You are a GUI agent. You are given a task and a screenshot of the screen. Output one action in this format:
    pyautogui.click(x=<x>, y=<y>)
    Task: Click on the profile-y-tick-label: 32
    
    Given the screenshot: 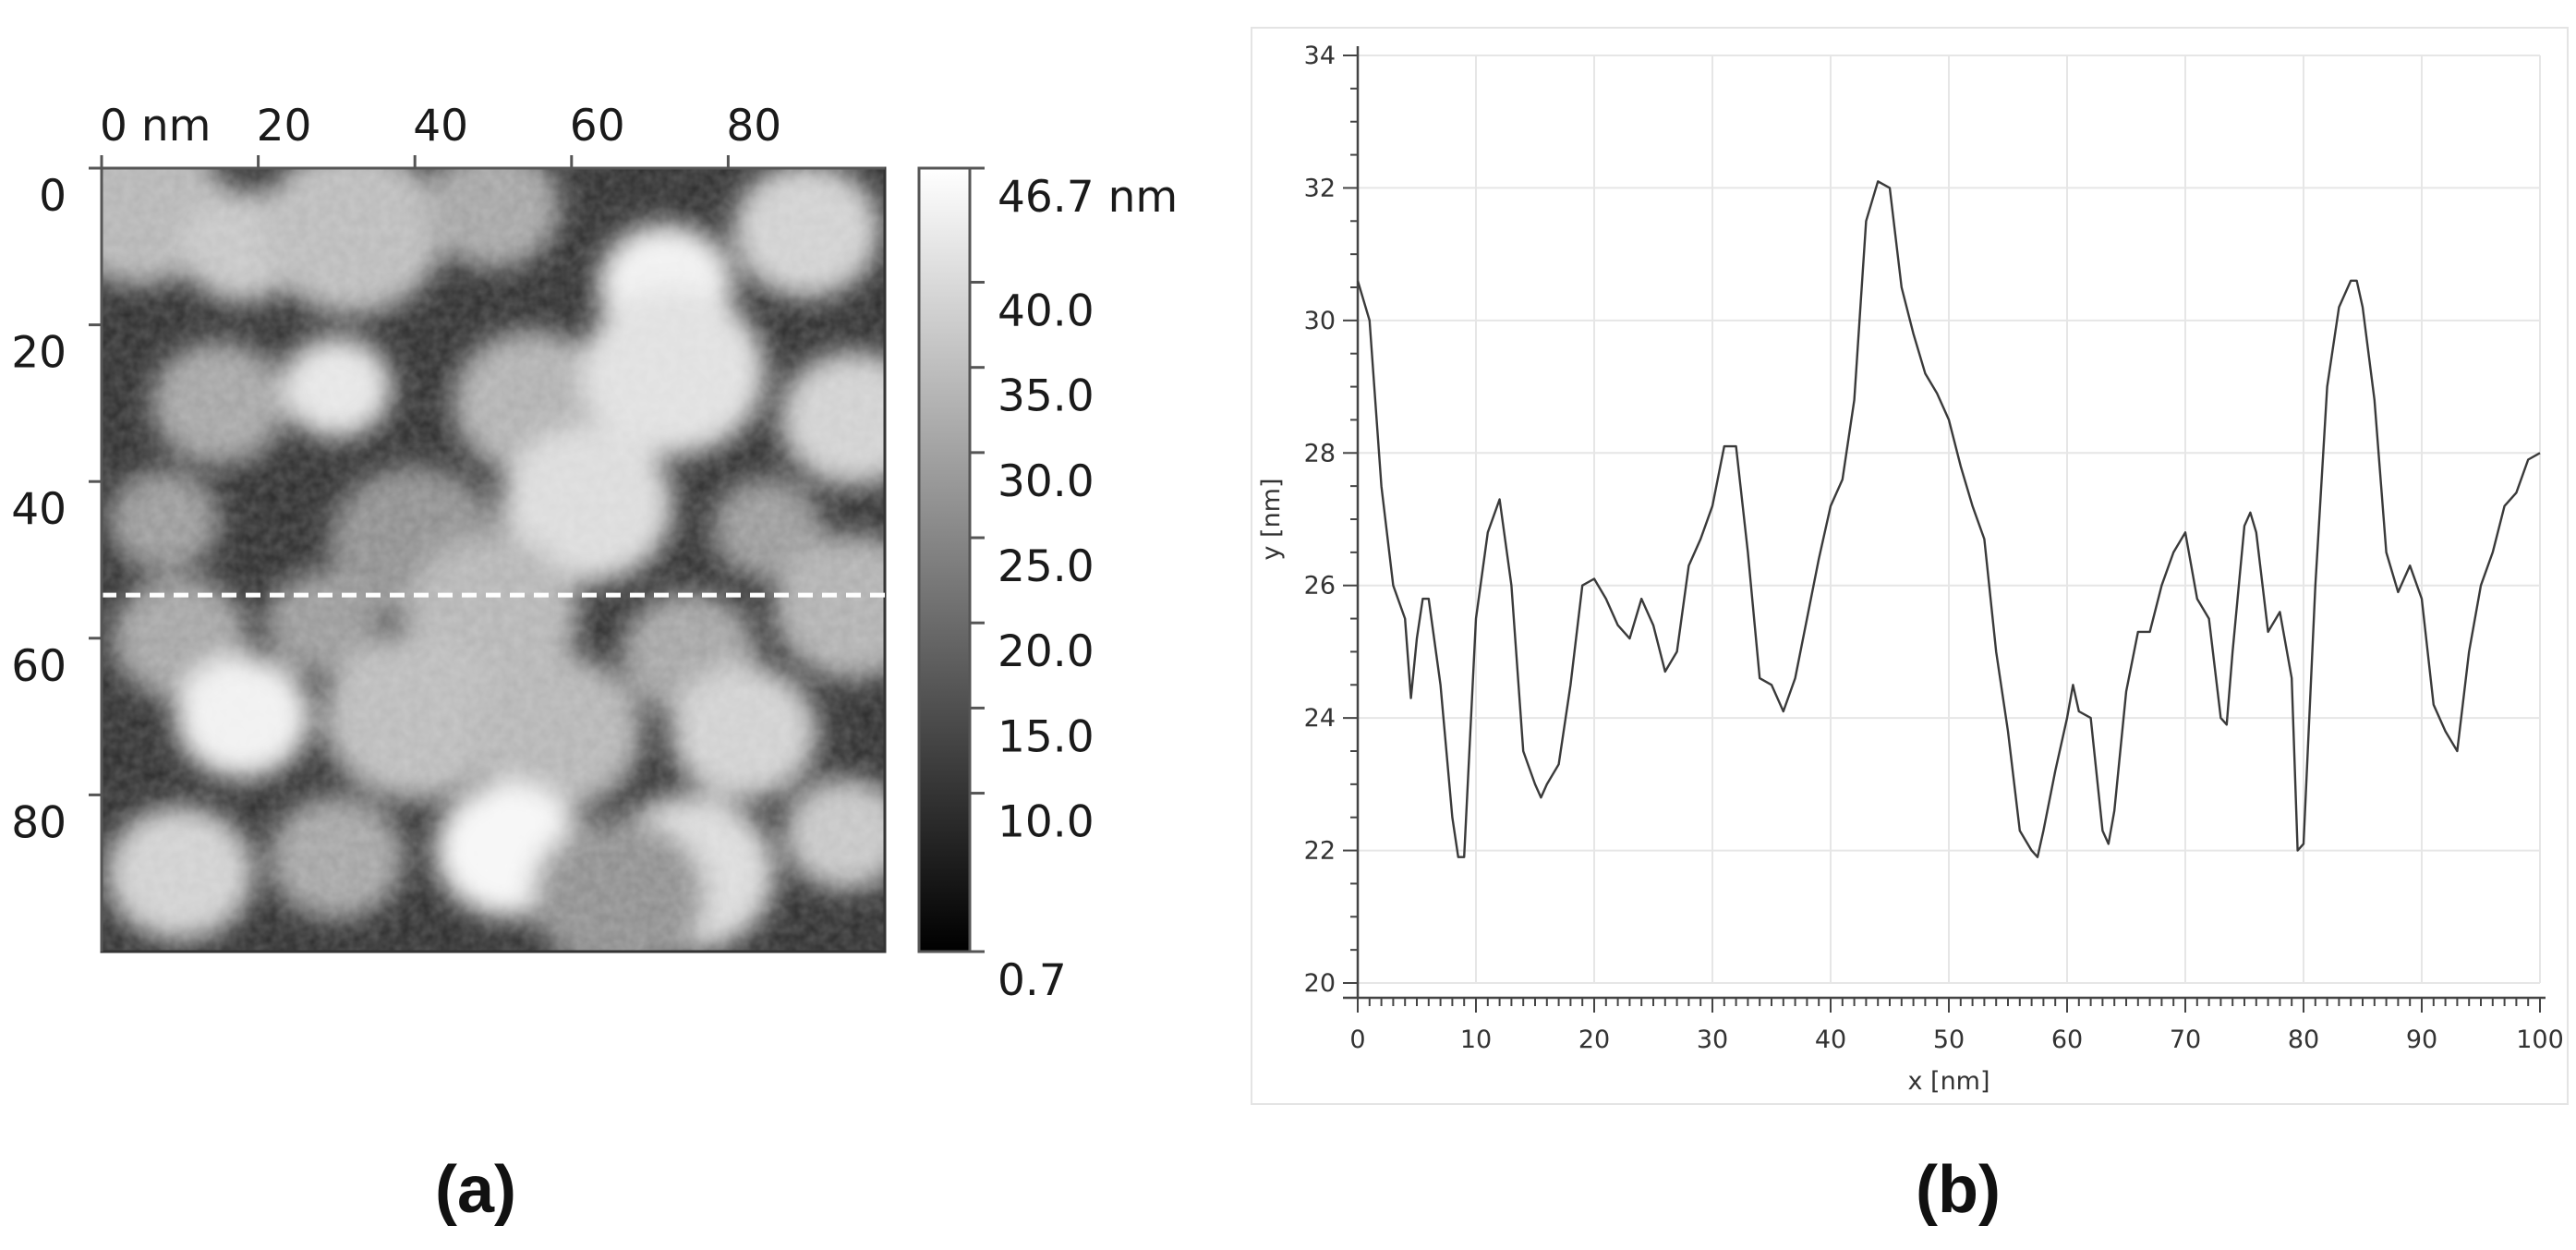 What is the action you would take?
    pyautogui.click(x=1320, y=188)
    